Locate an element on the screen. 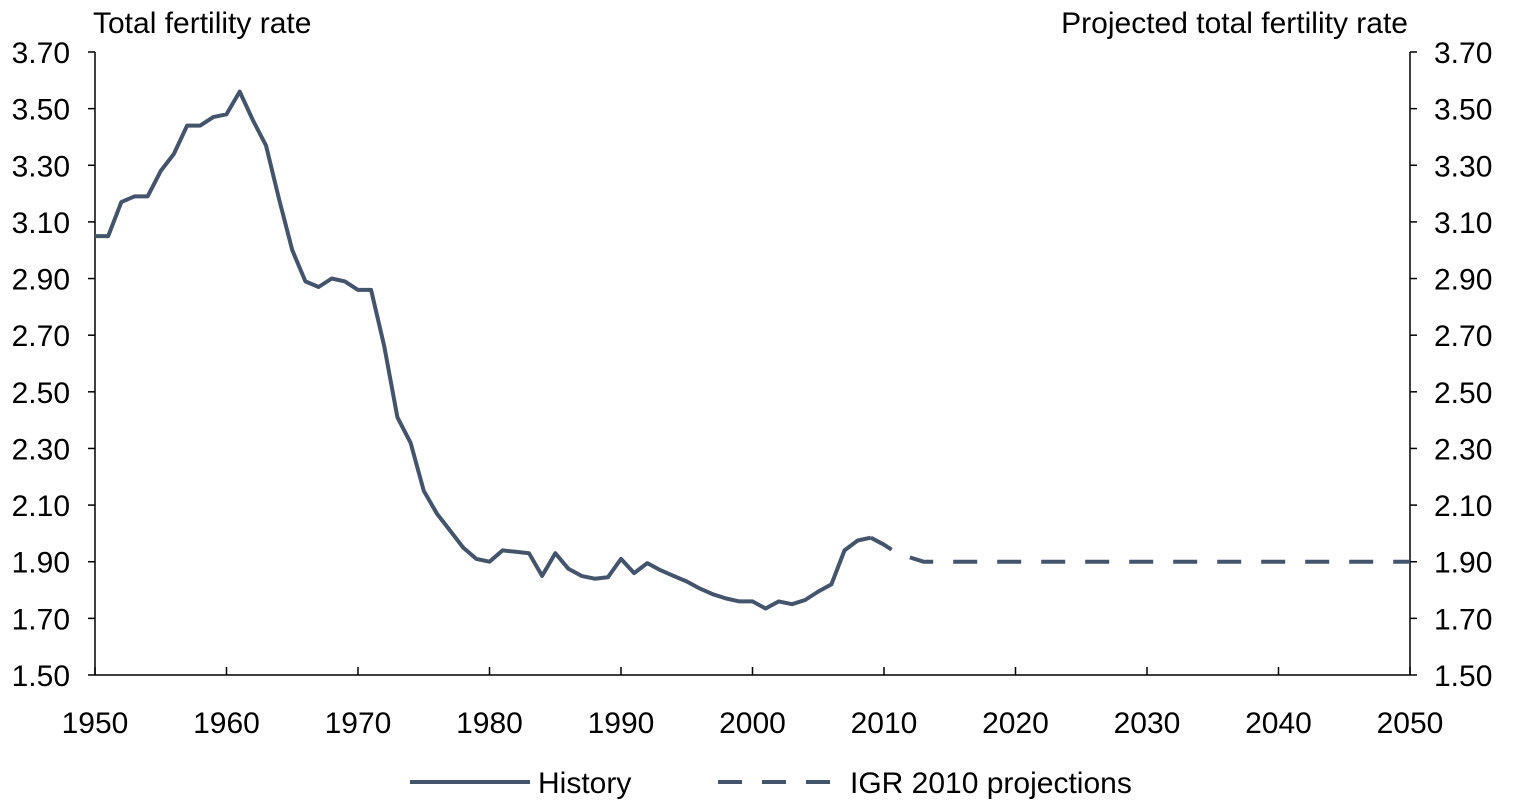  left-y-tick-label: 3.10 is located at coordinates (41, 223).